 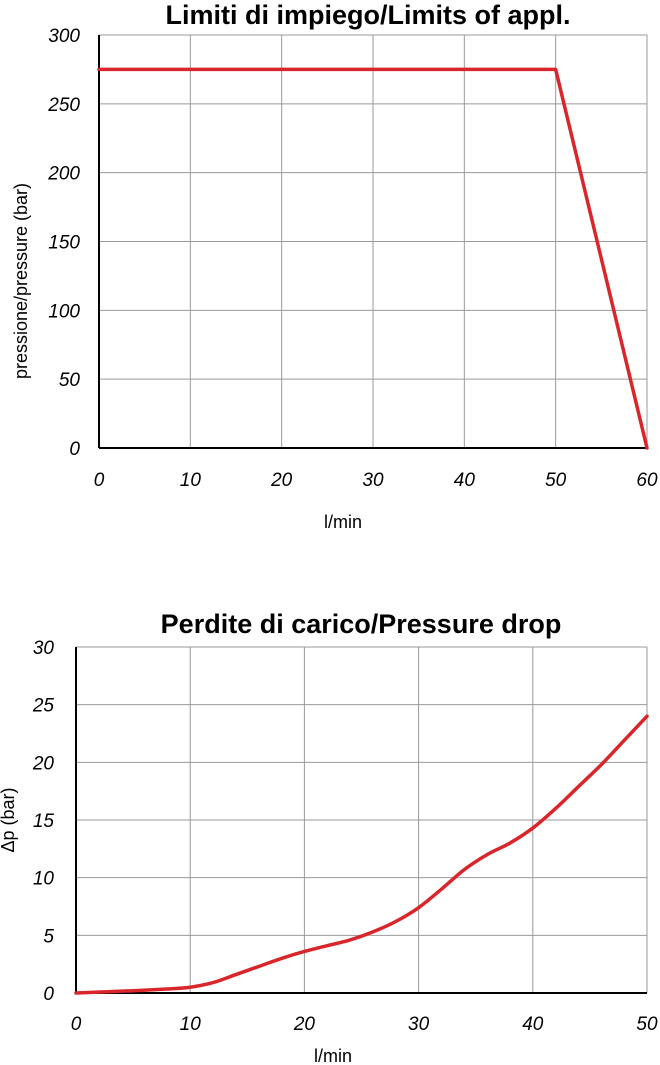 What do you see at coordinates (21, 281) in the screenshot?
I see `limits-y-label: pressione/pressure (bar)` at bounding box center [21, 281].